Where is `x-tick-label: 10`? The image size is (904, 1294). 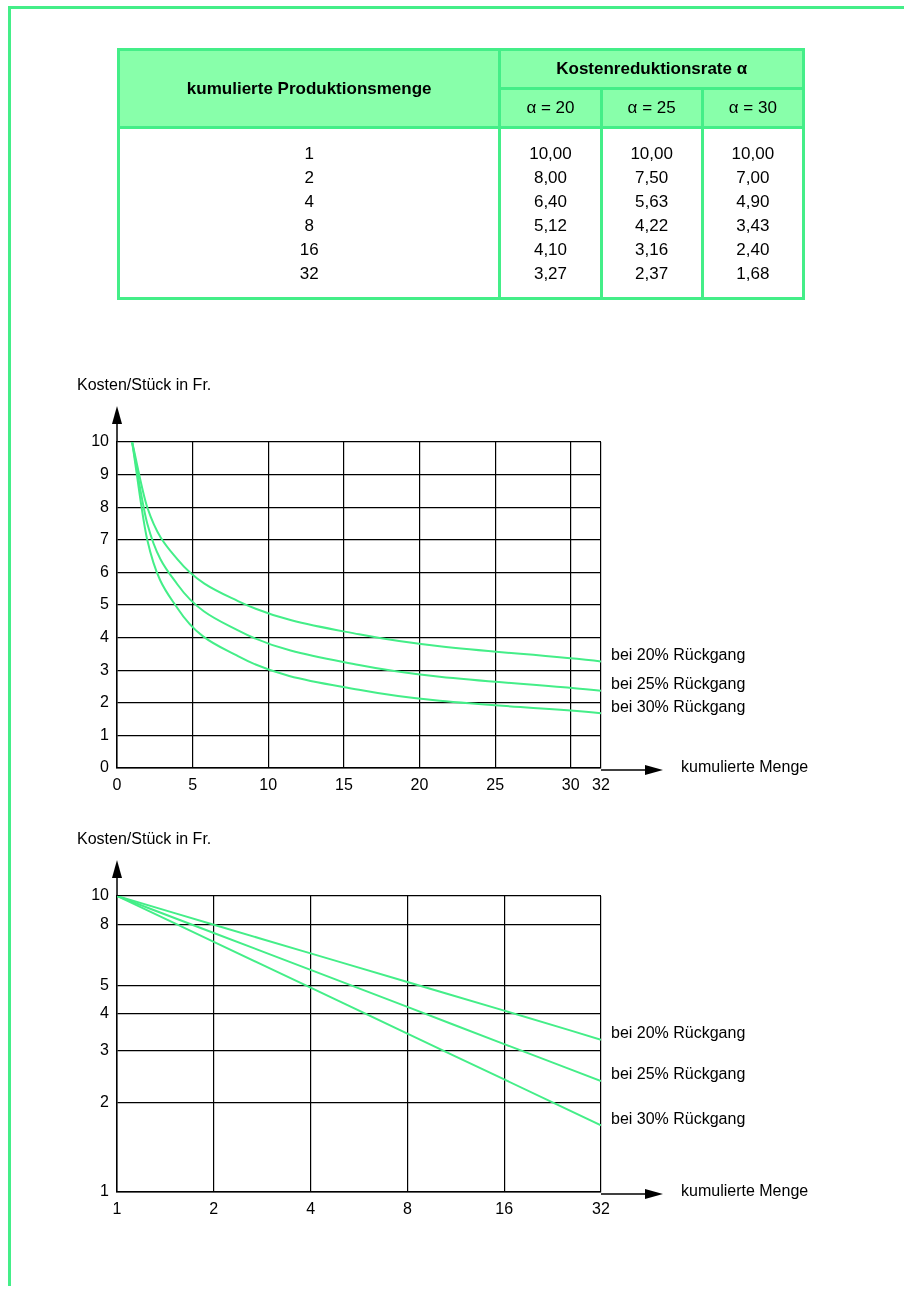 x-tick-label: 10 is located at coordinates (268, 785).